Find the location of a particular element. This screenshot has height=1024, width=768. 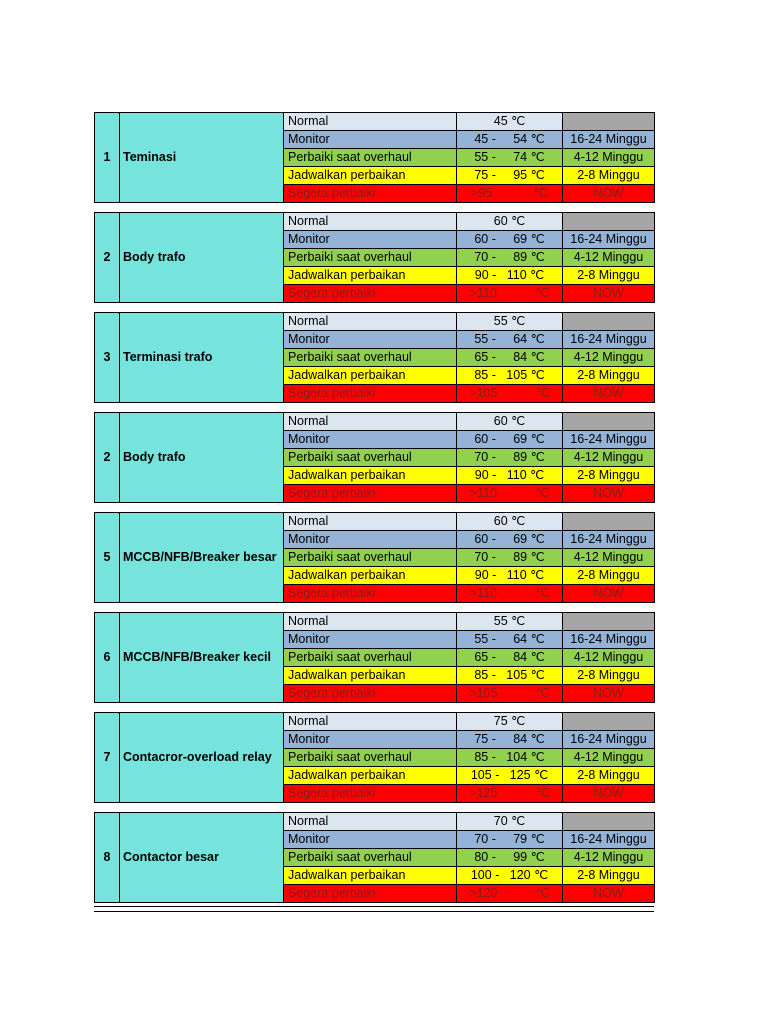

equipment-number: 1 is located at coordinates (107, 157).